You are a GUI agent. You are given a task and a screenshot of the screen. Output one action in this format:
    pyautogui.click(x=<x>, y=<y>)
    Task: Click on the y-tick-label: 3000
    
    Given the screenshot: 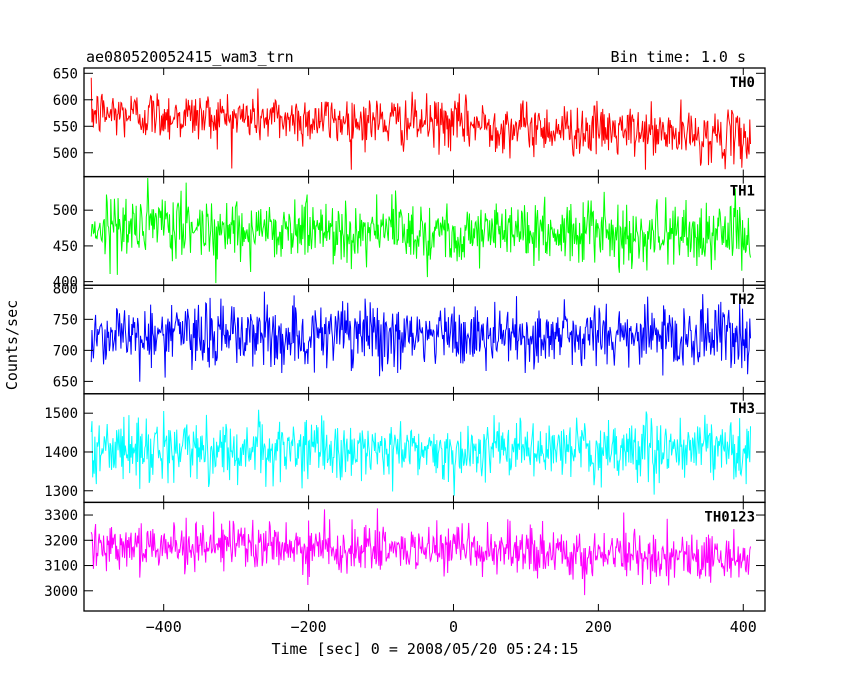 What is the action you would take?
    pyautogui.click(x=61, y=592)
    